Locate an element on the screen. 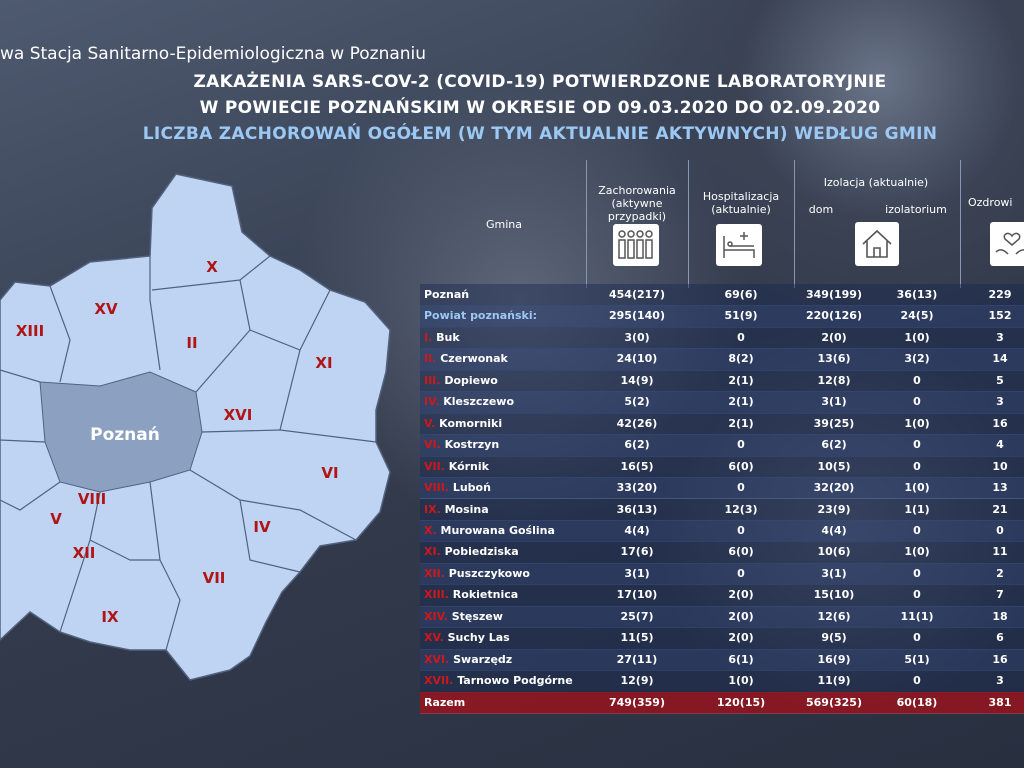 The width and height of the screenshot is (1024, 768). table-cell: 10(6) is located at coordinates (834, 552).